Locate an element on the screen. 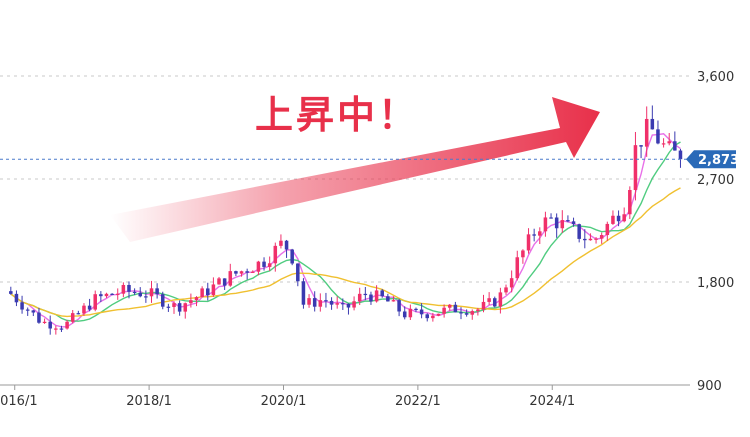 The height and width of the screenshot is (437, 750). y-tick-label: 1,800 is located at coordinates (715, 283).